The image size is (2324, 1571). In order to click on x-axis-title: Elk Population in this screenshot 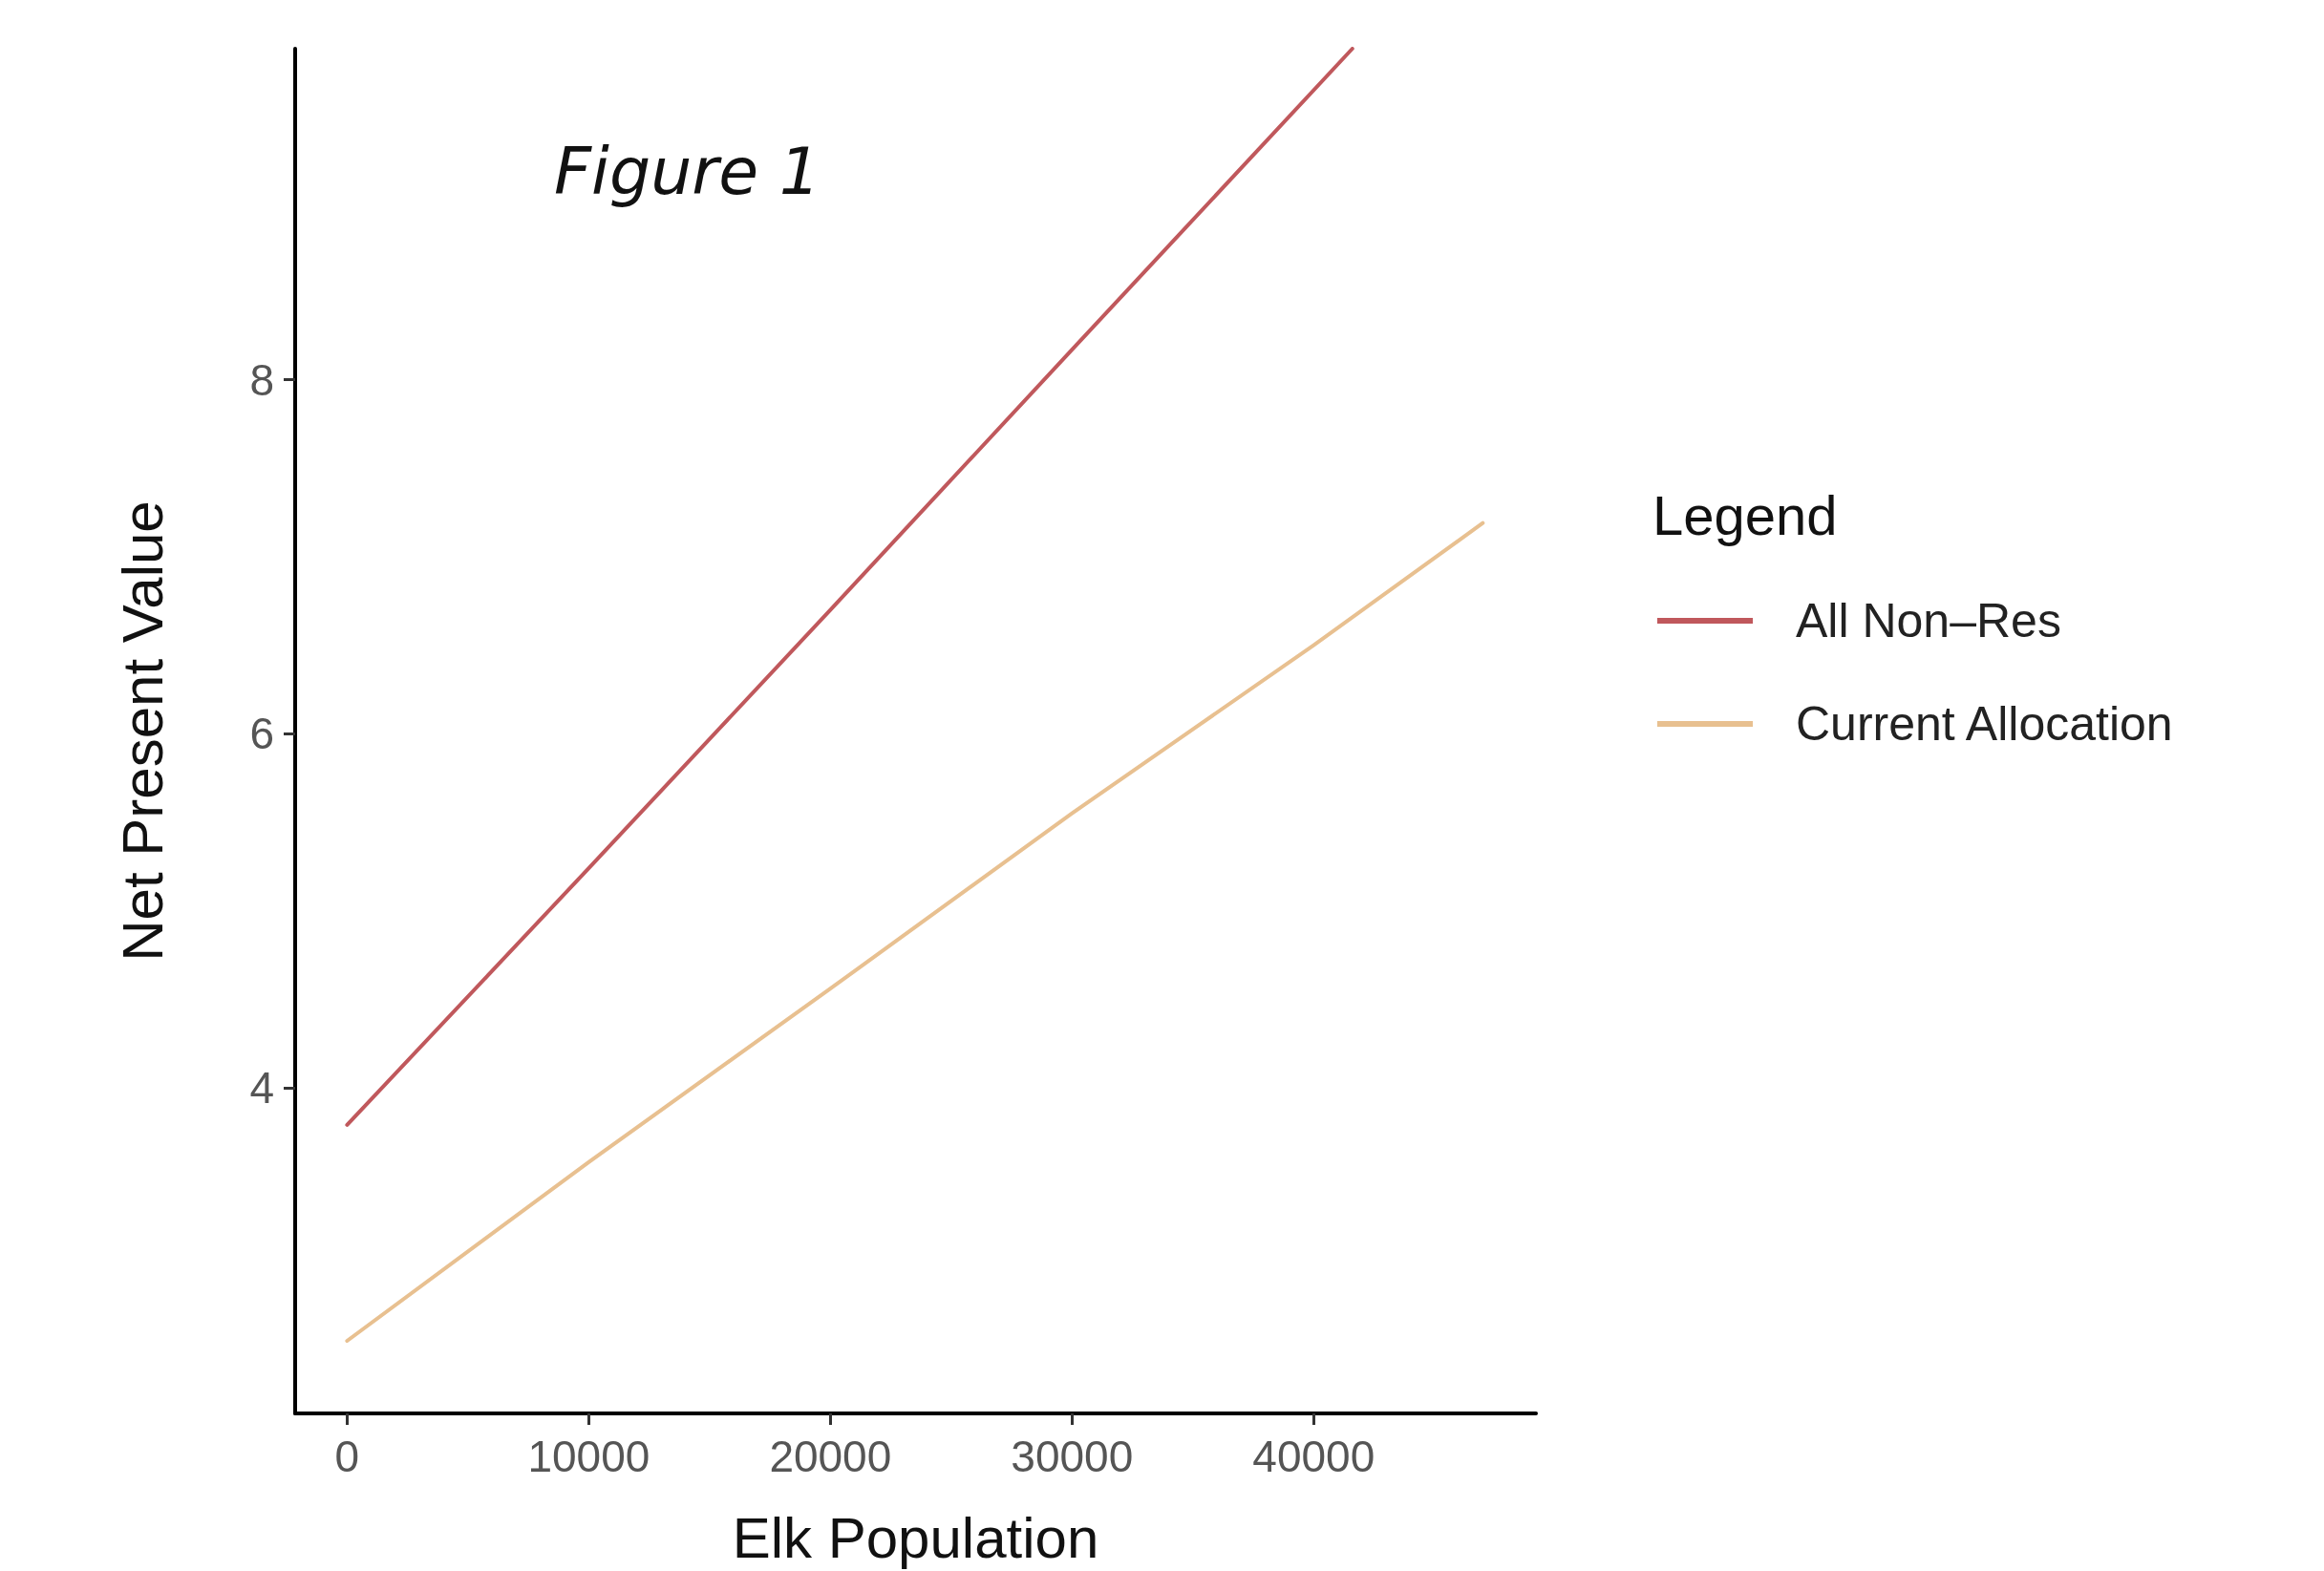, I will do `click(915, 1538)`.